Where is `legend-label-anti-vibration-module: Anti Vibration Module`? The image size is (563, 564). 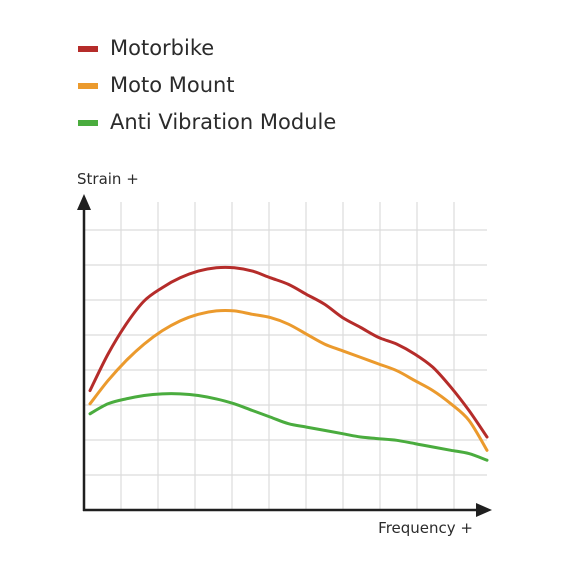 legend-label-anti-vibration-module: Anti Vibration Module is located at coordinates (223, 122).